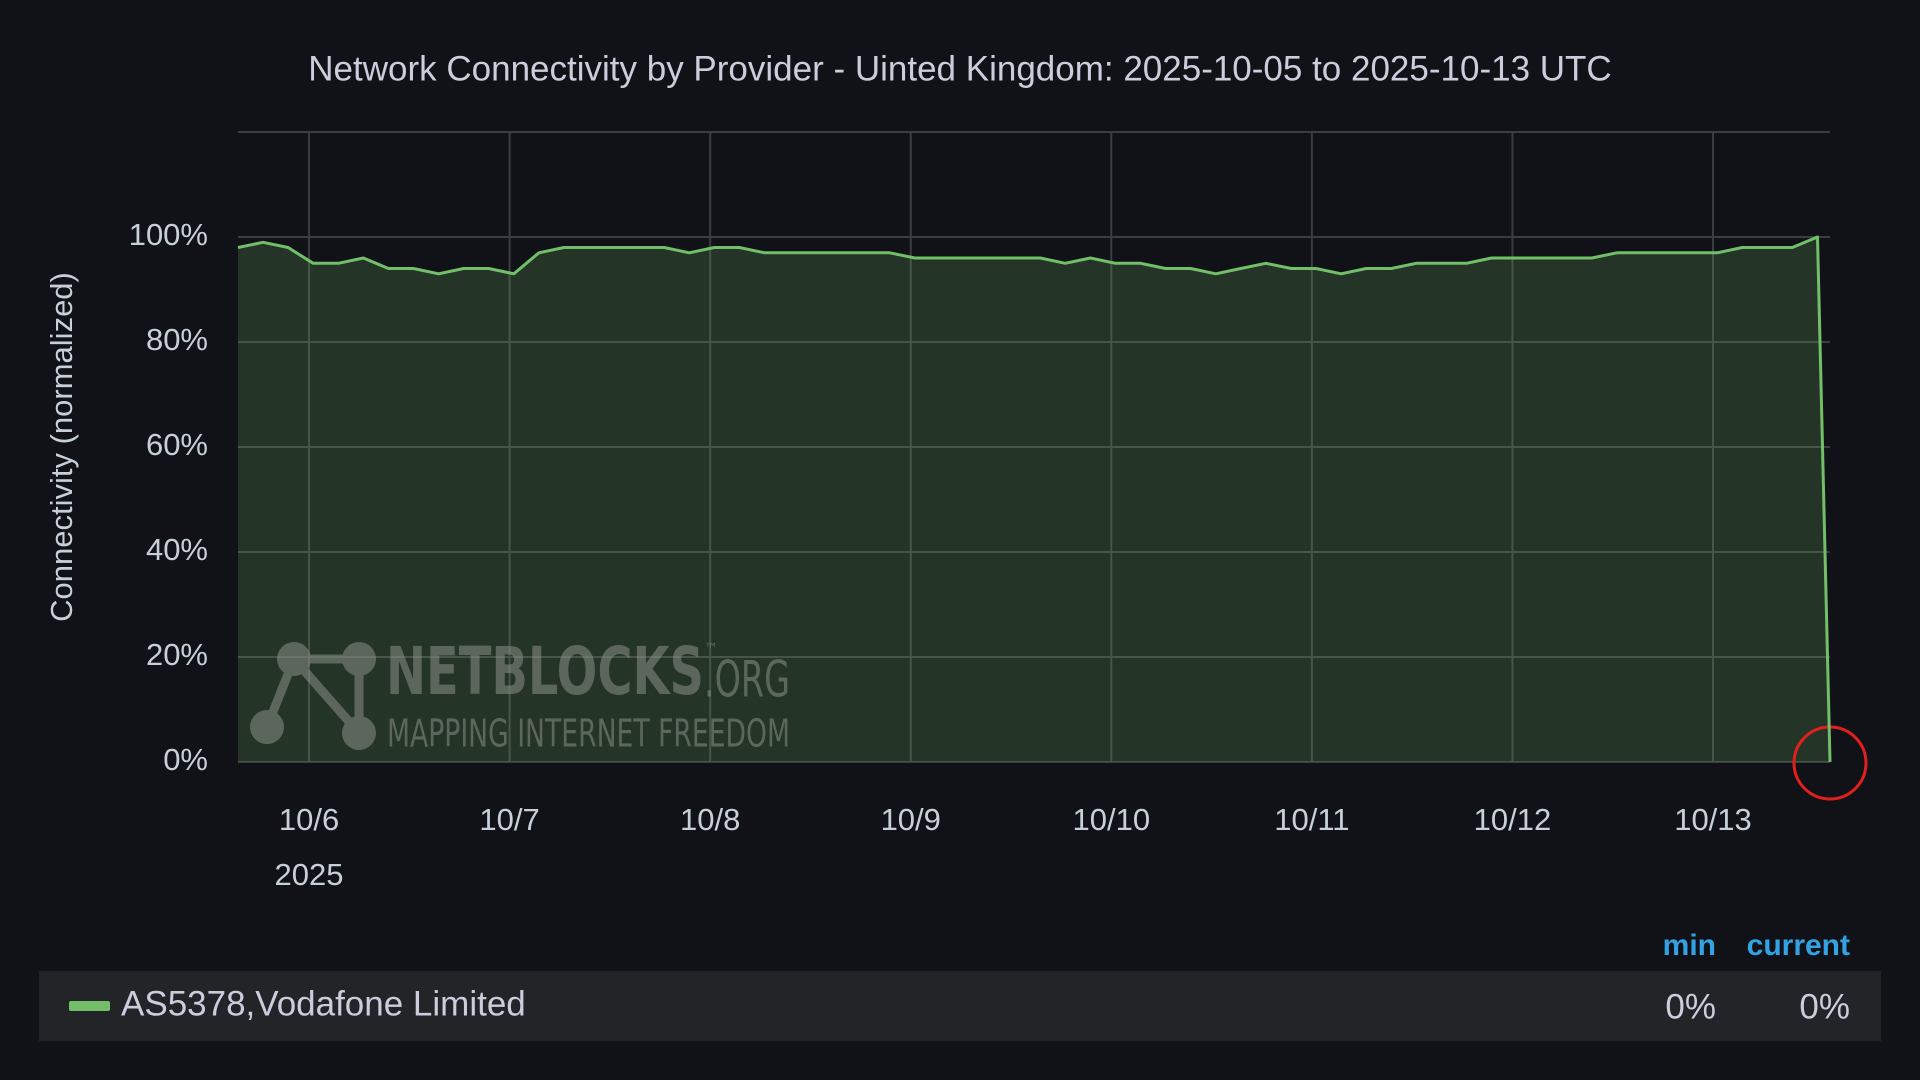  What do you see at coordinates (61, 447) in the screenshot?
I see `y-axis-label: Connectivity (normalized)` at bounding box center [61, 447].